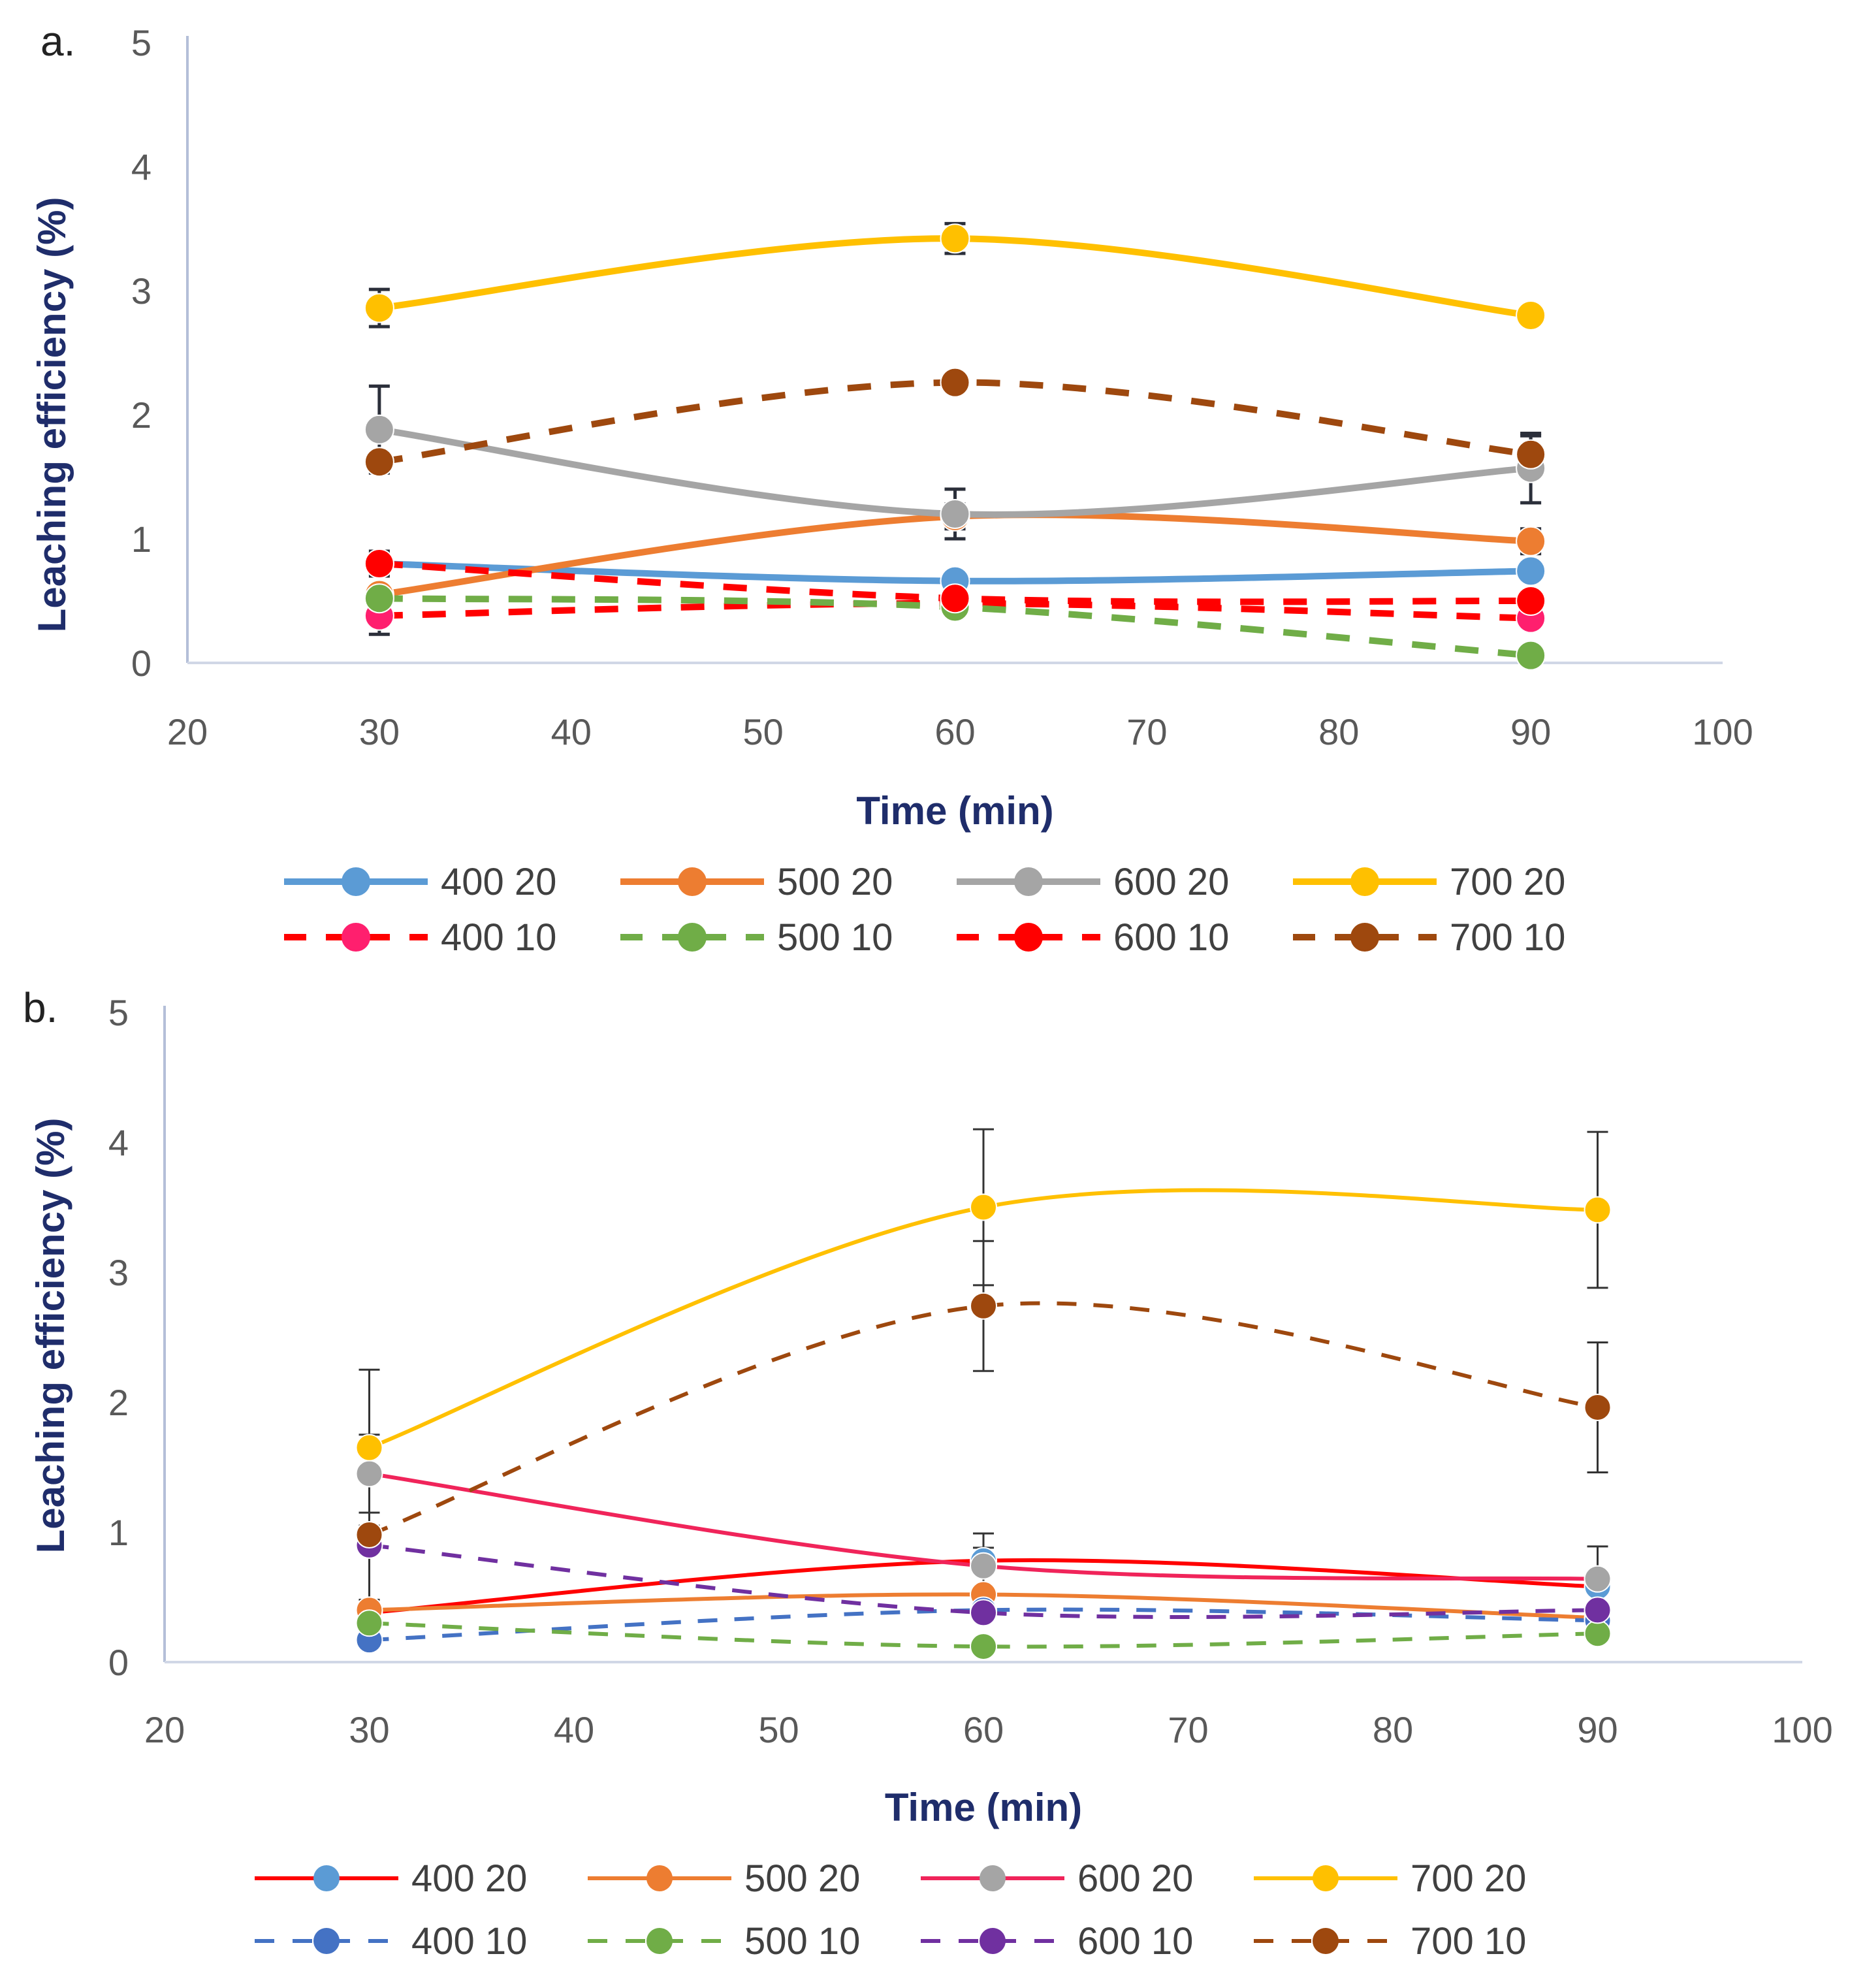 This screenshot has height=1988, width=1865. I want to click on legend-entry: 400 10, so click(420, 937).